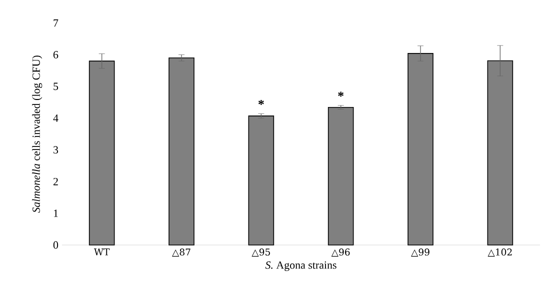 The height and width of the screenshot is (290, 550). I want to click on y-tick-label: 2, so click(55, 182).